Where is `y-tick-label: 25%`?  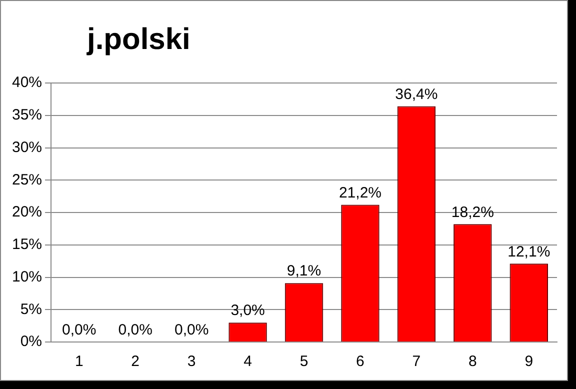
y-tick-label: 25% is located at coordinates (27, 179).